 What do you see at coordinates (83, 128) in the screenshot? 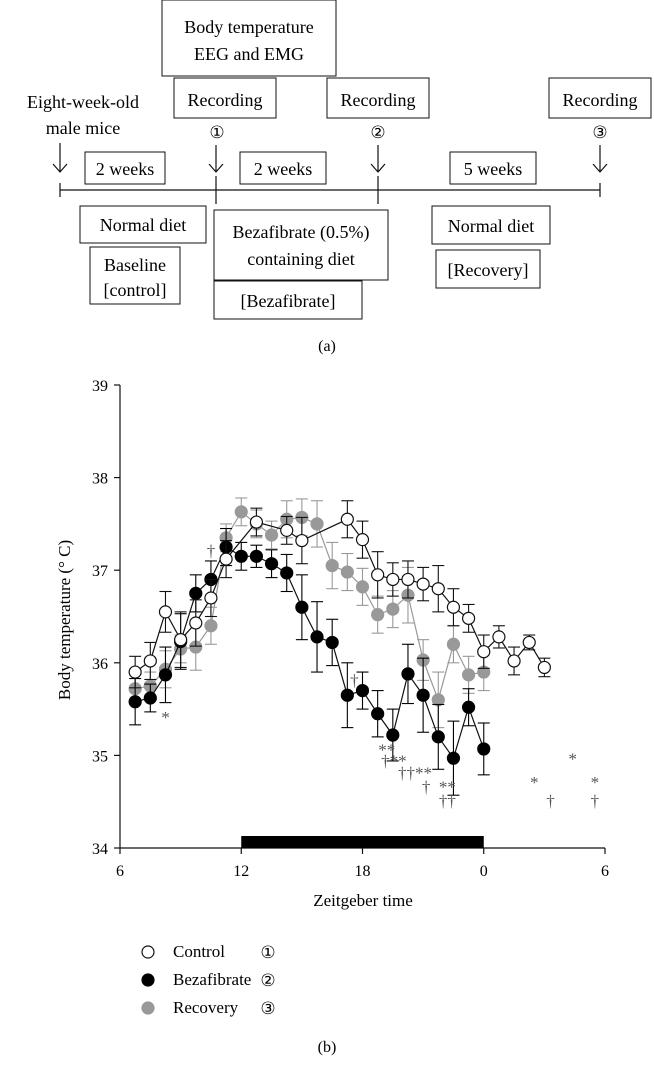
I see `start-label-line-2: male mice` at bounding box center [83, 128].